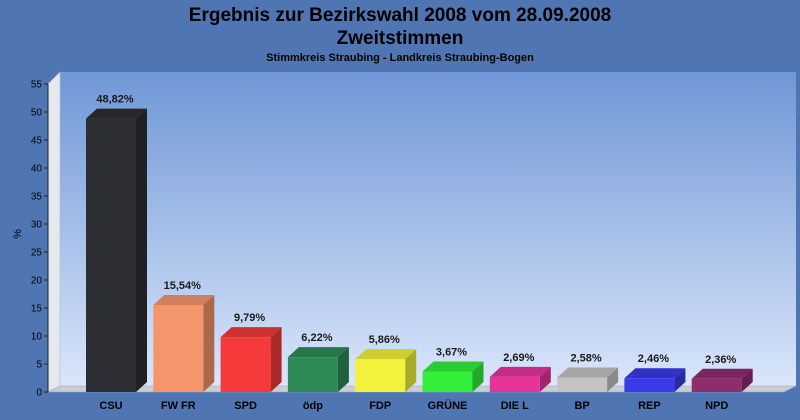  I want to click on y-tick-label: 15, so click(37, 309).